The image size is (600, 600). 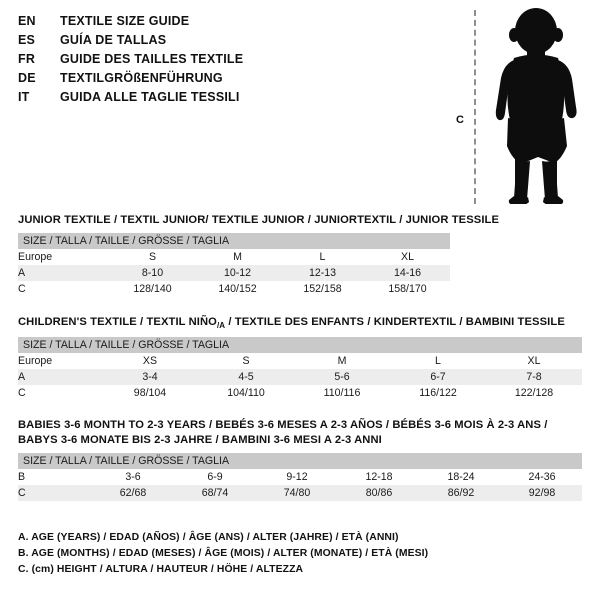 I want to click on table-row: B 3-6 6-9 9-12 12-18 18-24 24-36, so click(x=300, y=477).